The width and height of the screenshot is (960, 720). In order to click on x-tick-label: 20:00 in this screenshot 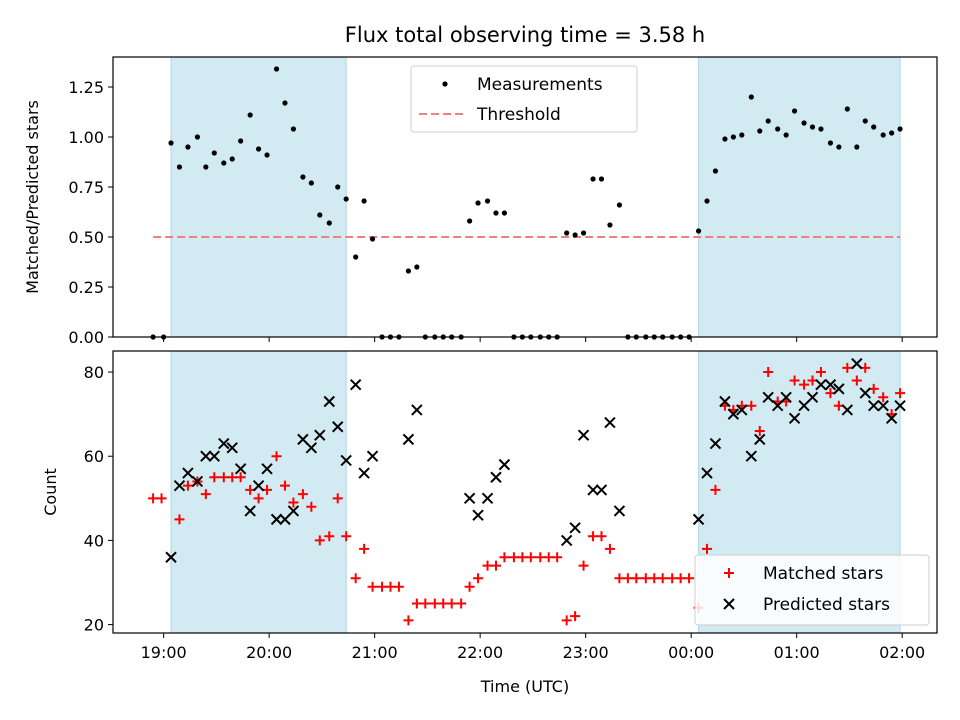, I will do `click(269, 652)`.